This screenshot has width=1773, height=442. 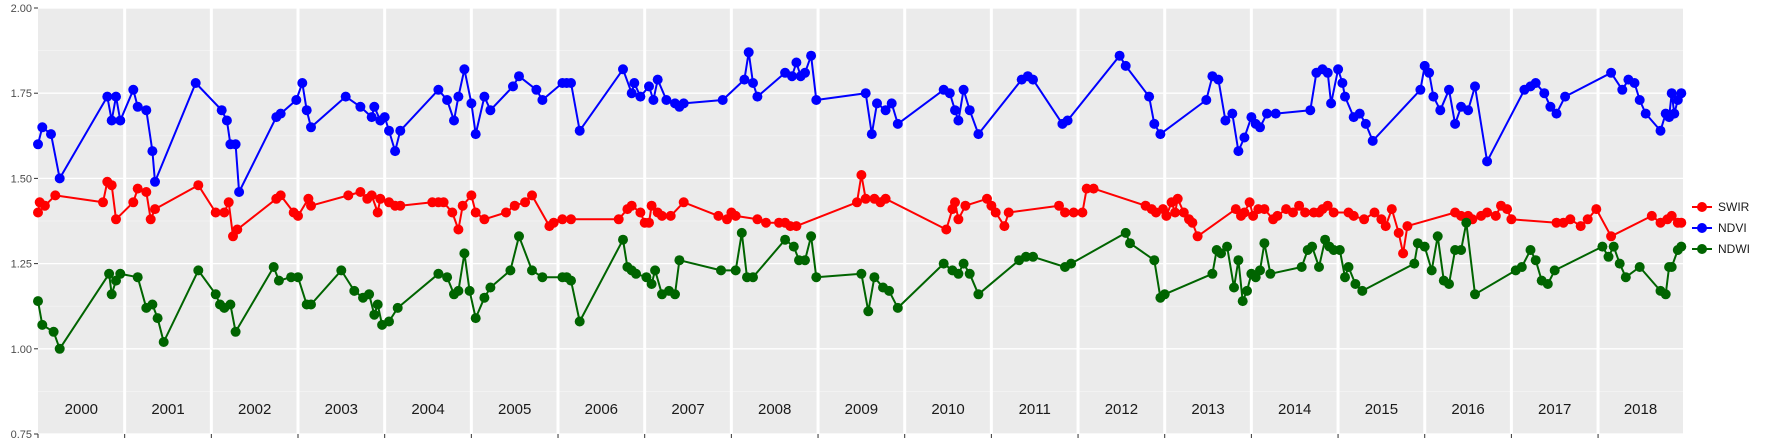 What do you see at coordinates (1467, 409) in the screenshot?
I see `year-label: 2016` at bounding box center [1467, 409].